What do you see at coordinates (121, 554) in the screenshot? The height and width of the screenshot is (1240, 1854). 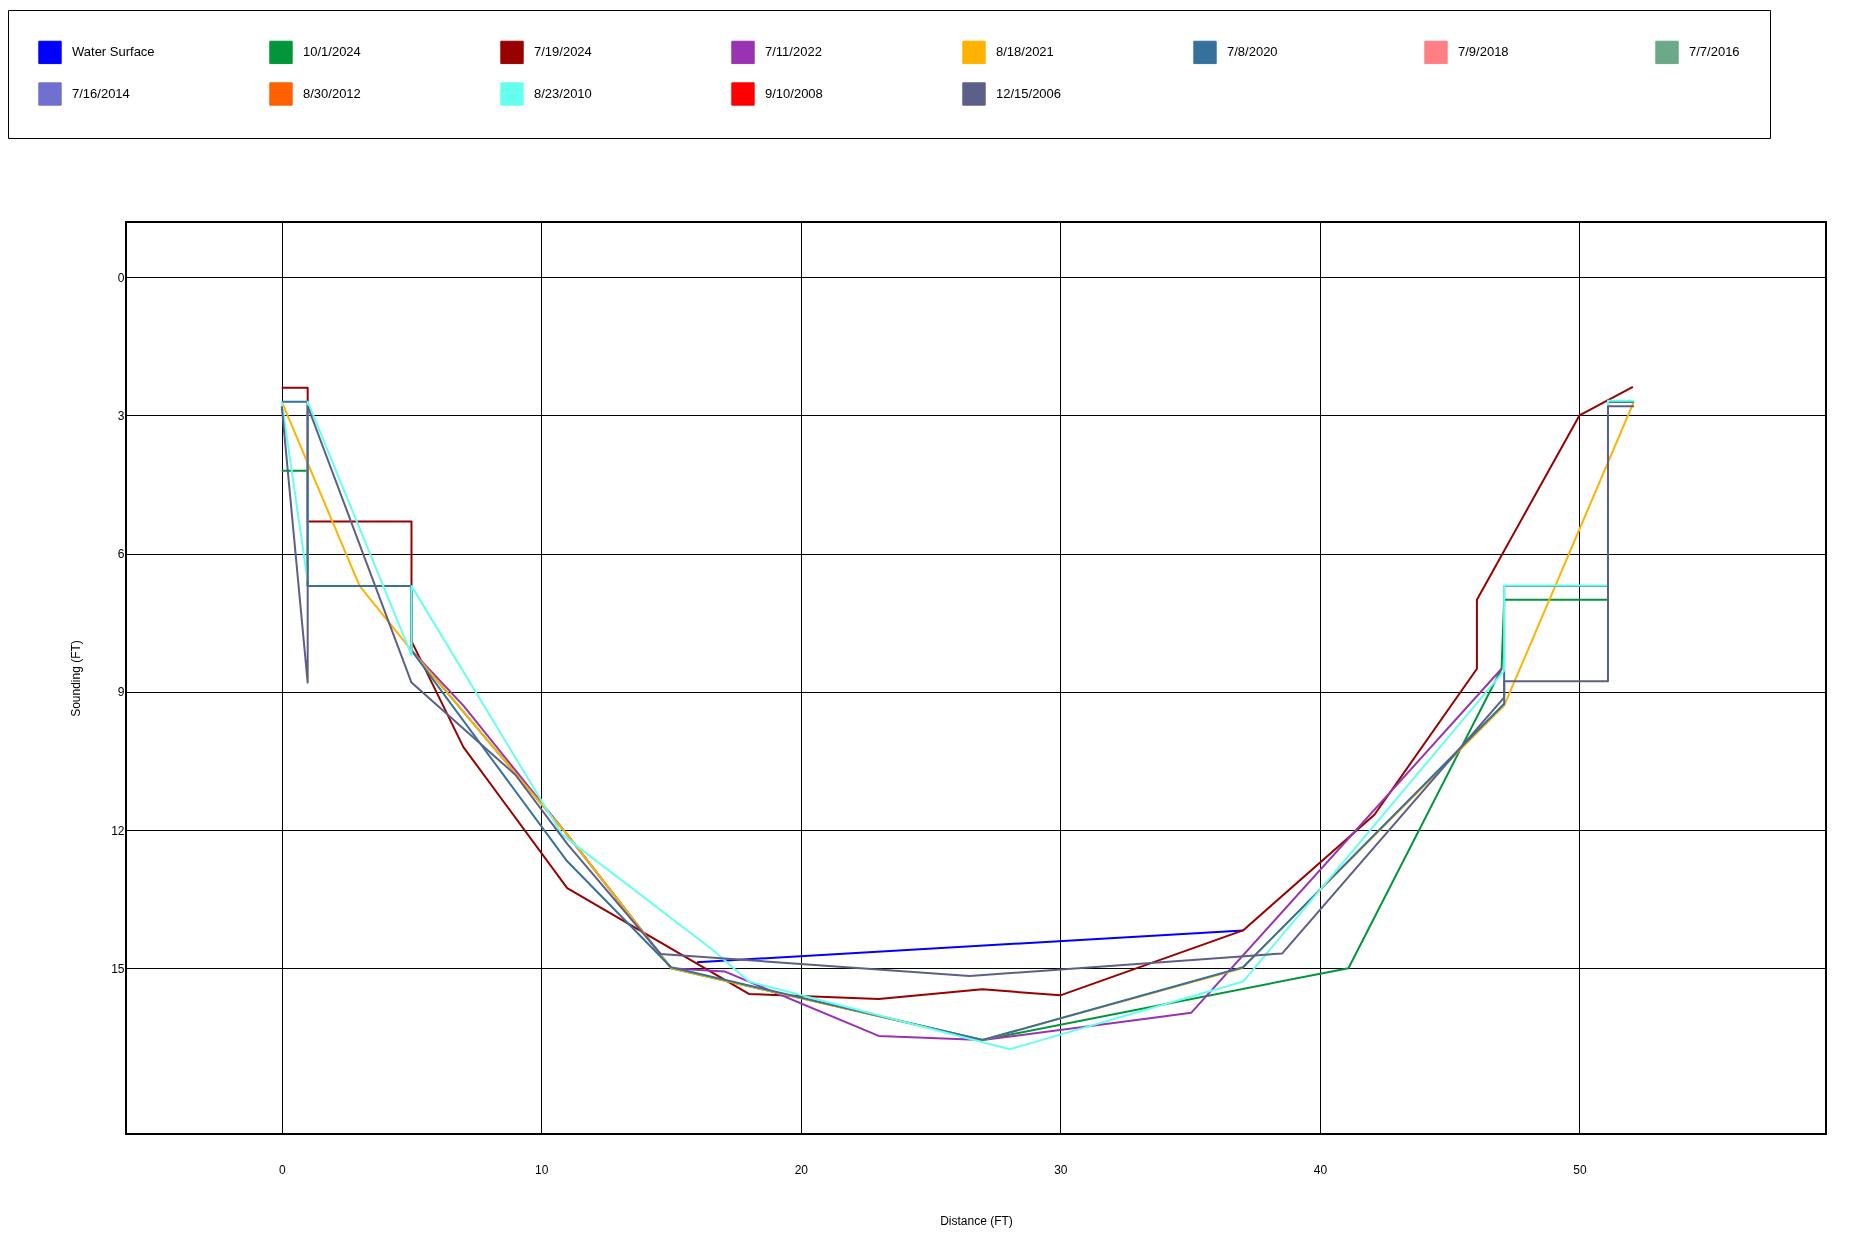 I see `y-tick-label: 6` at bounding box center [121, 554].